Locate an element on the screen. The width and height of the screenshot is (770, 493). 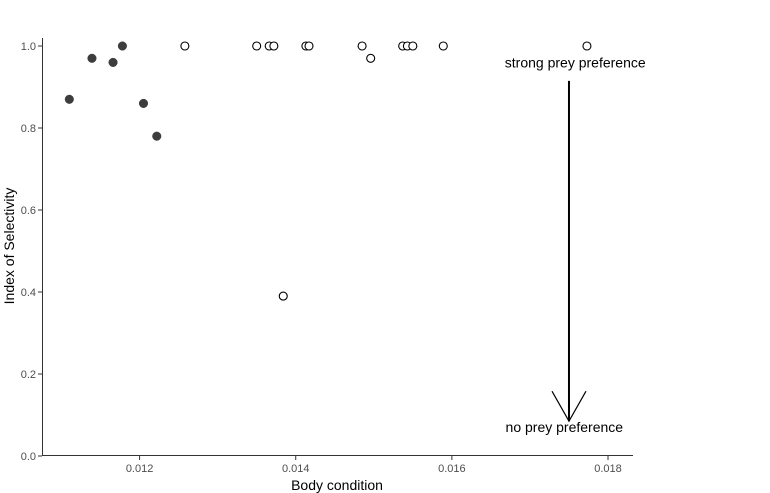
annotation-label: strong prey preference is located at coordinates (575, 63).